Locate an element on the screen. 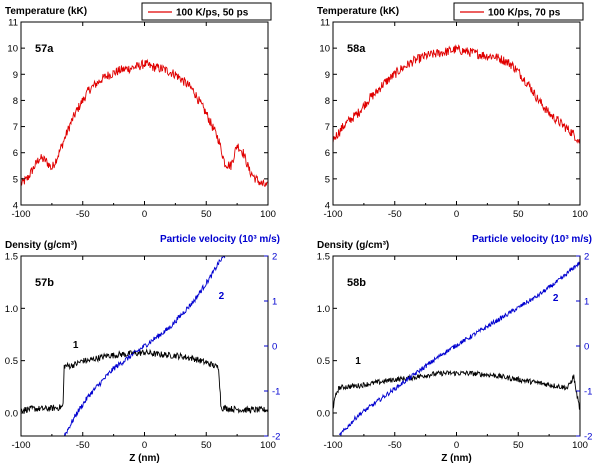 This screenshot has height=466, width=601. panel-label: 57a is located at coordinates (44, 49).